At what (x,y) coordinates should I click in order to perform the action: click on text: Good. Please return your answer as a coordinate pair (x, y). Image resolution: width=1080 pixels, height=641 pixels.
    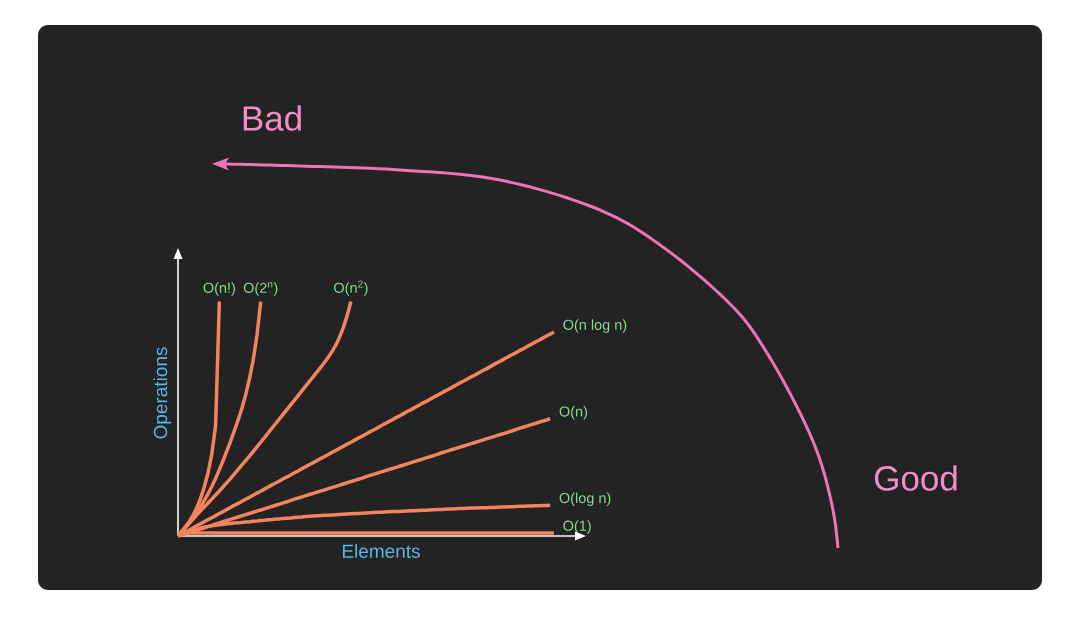
    Looking at the image, I should click on (915, 478).